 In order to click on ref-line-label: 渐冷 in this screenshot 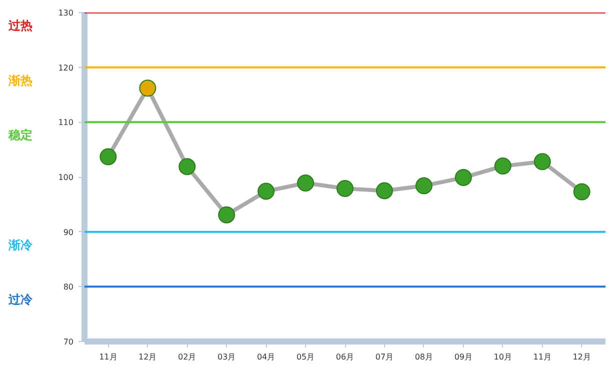, I will do `click(21, 245)`.